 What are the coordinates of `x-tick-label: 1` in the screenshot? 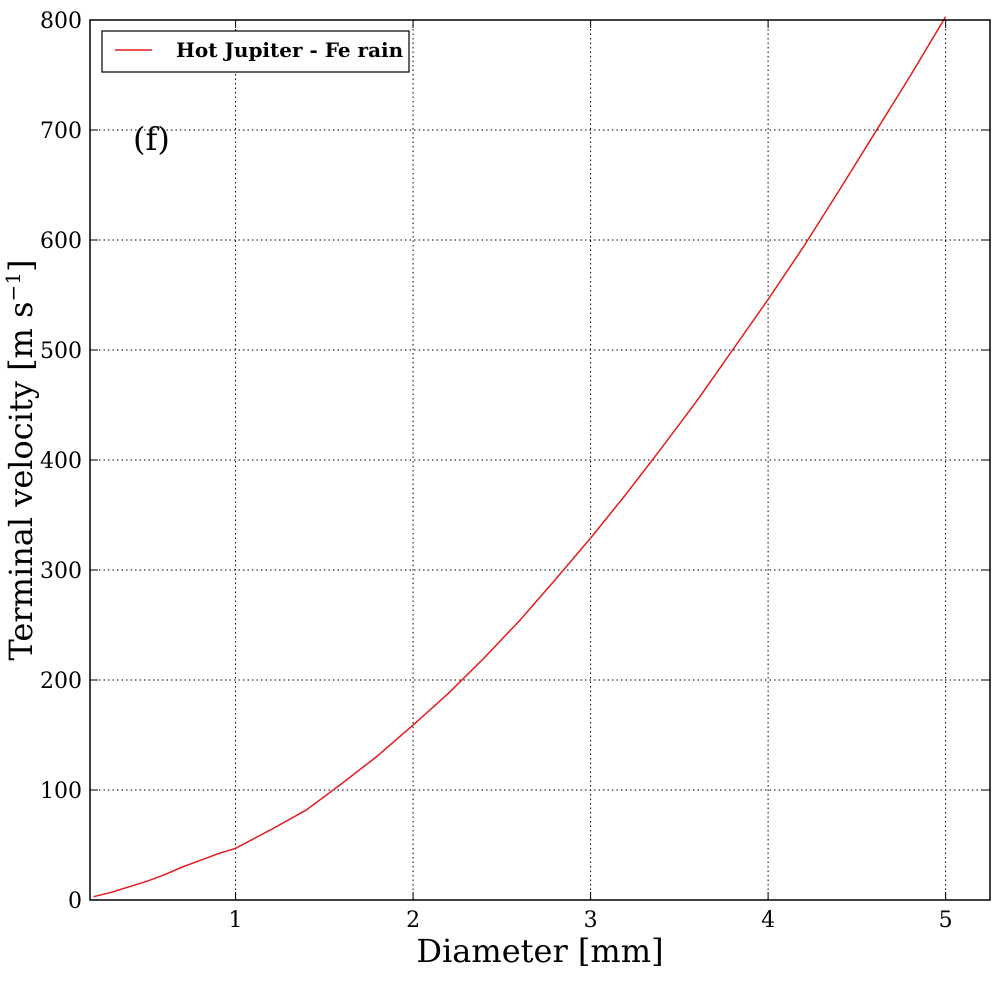 It's located at (236, 920).